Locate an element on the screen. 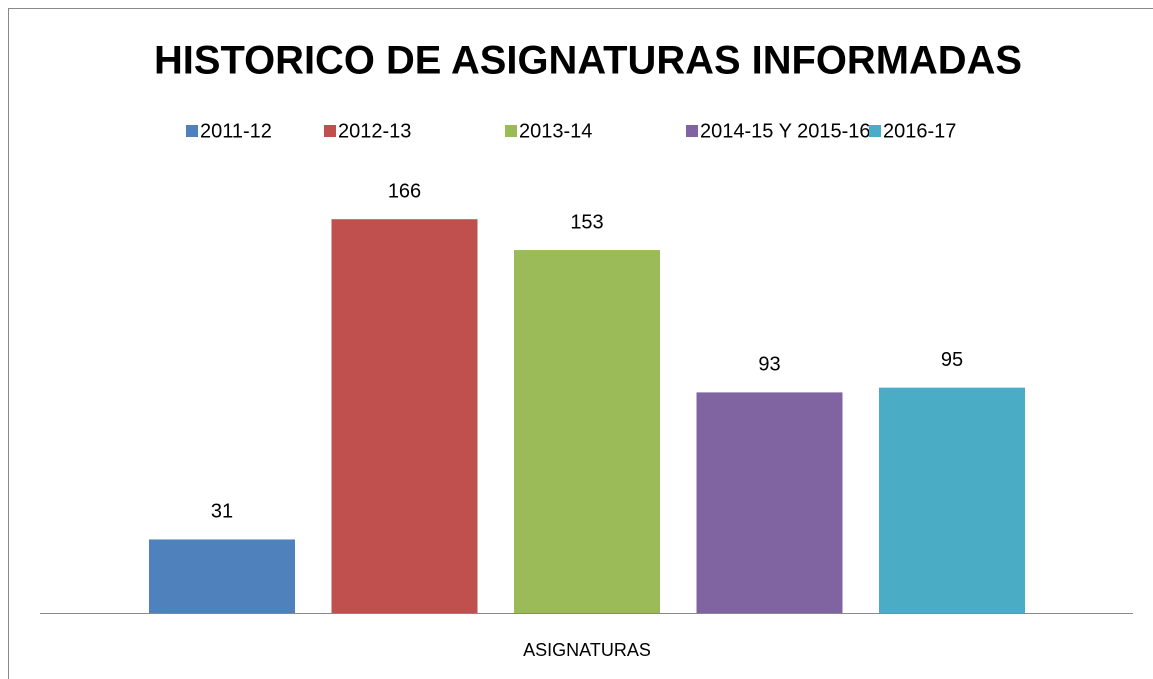 The height and width of the screenshot is (679, 1153). data-label: 153 is located at coordinates (586, 222).